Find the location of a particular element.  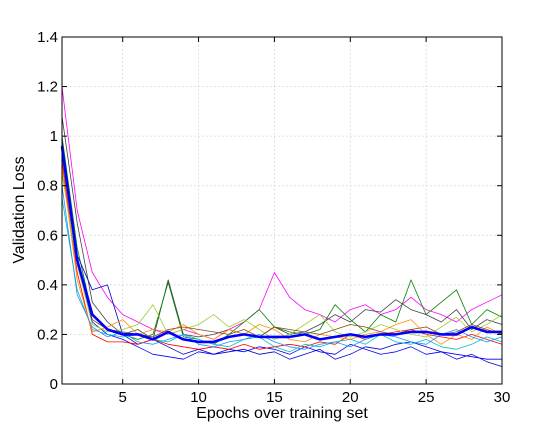

x-tick-label: 25 is located at coordinates (426, 397).